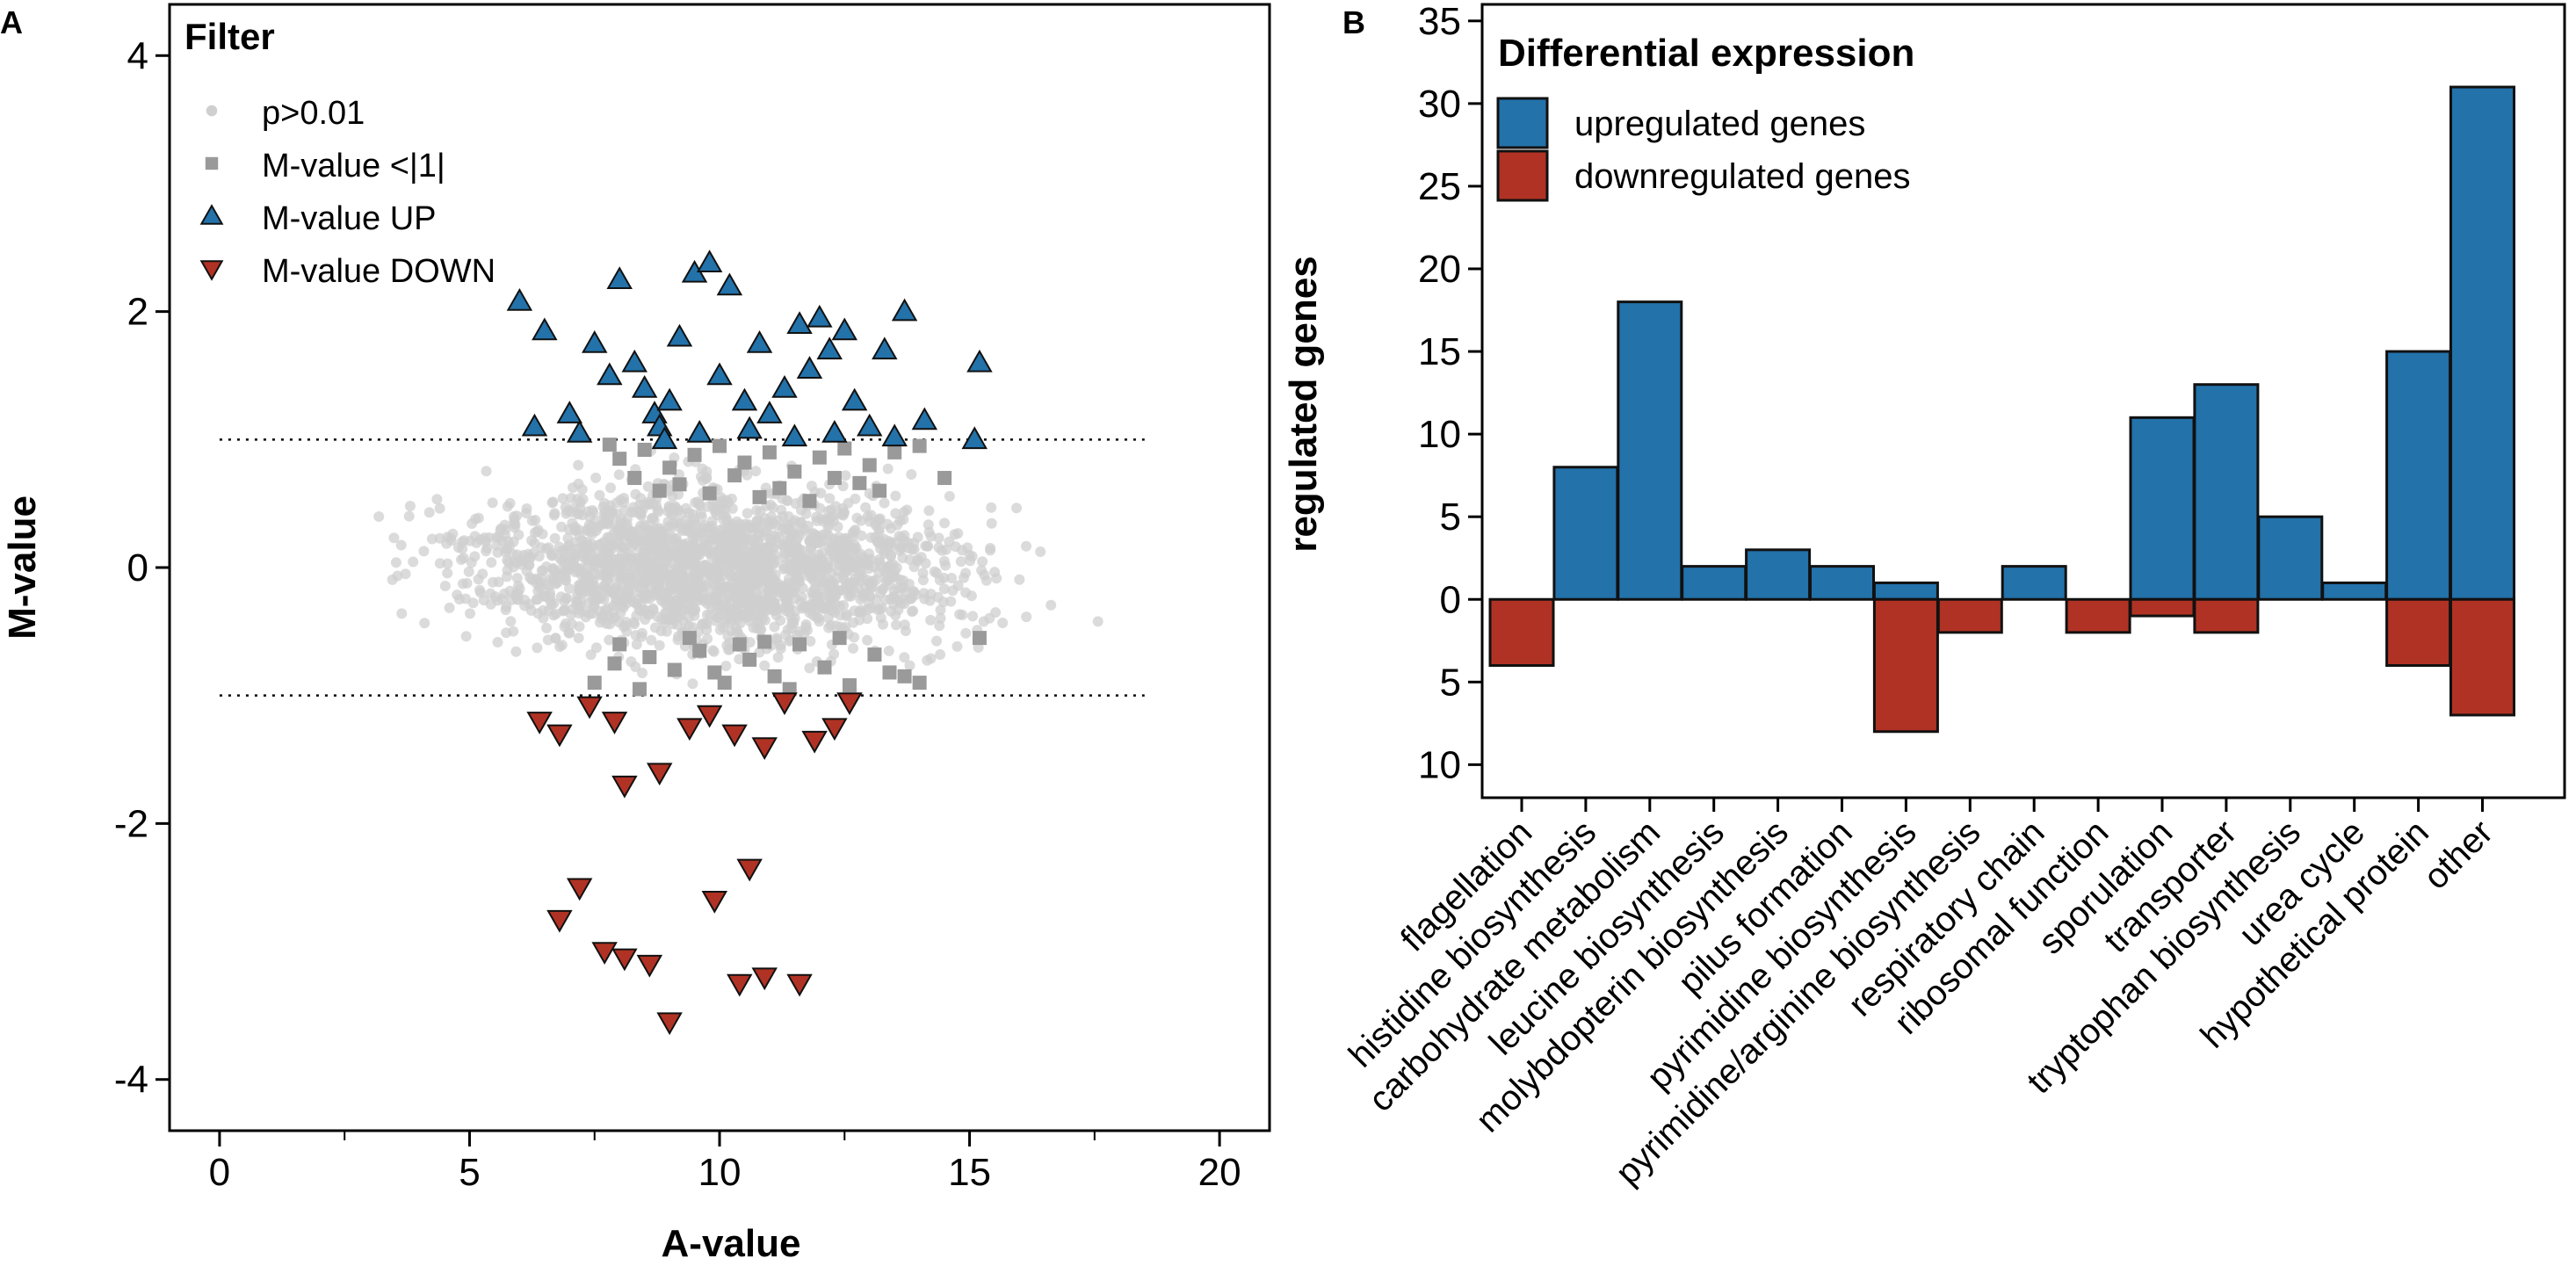  What do you see at coordinates (211, 271) in the screenshot?
I see `legend-symbol-triangle-down` at bounding box center [211, 271].